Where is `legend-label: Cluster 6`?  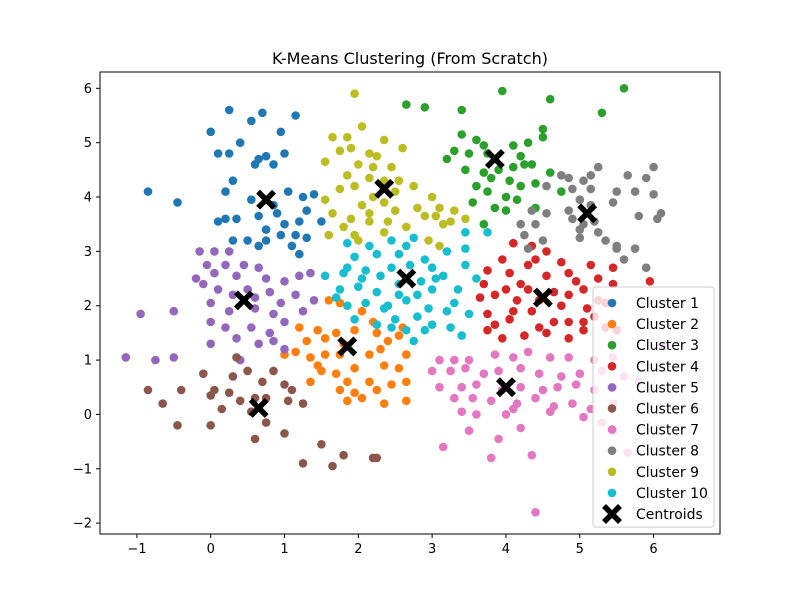 legend-label: Cluster 6 is located at coordinates (667, 410).